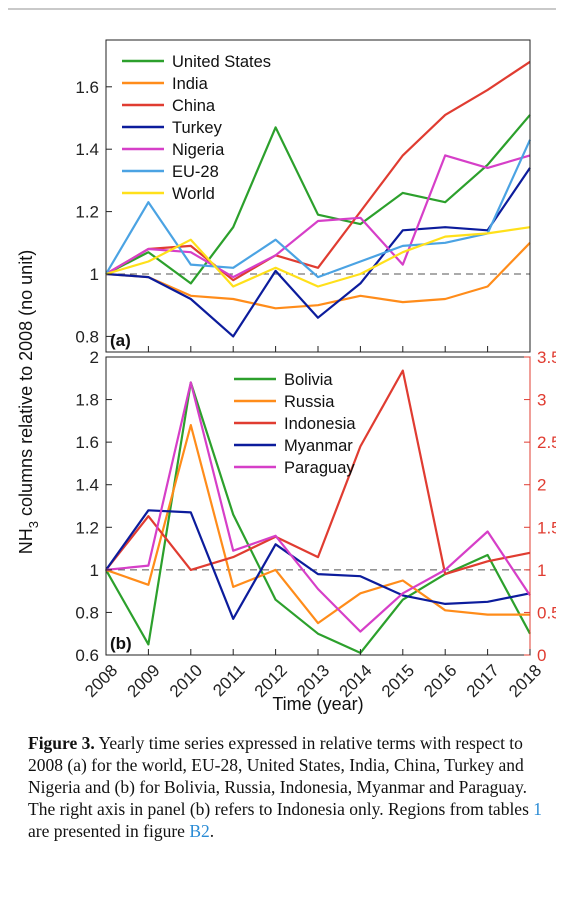 The image size is (566, 915). Describe the element at coordinates (101, 681) in the screenshot. I see `x-tick-label: 2008` at that location.